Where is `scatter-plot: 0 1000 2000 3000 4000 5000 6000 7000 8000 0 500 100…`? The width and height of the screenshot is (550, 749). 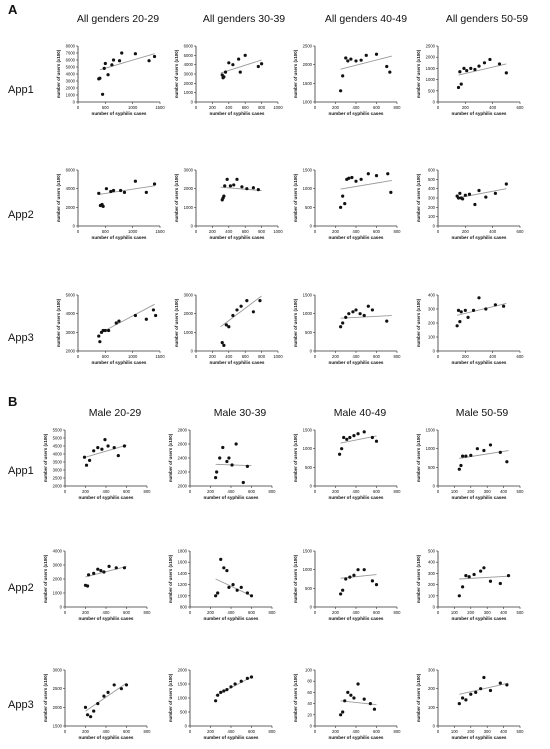 scatter-plot: 0 1000 2000 3000 4000 5000 6000 7000 8000 0 500 100… is located at coordinates (110, 80).